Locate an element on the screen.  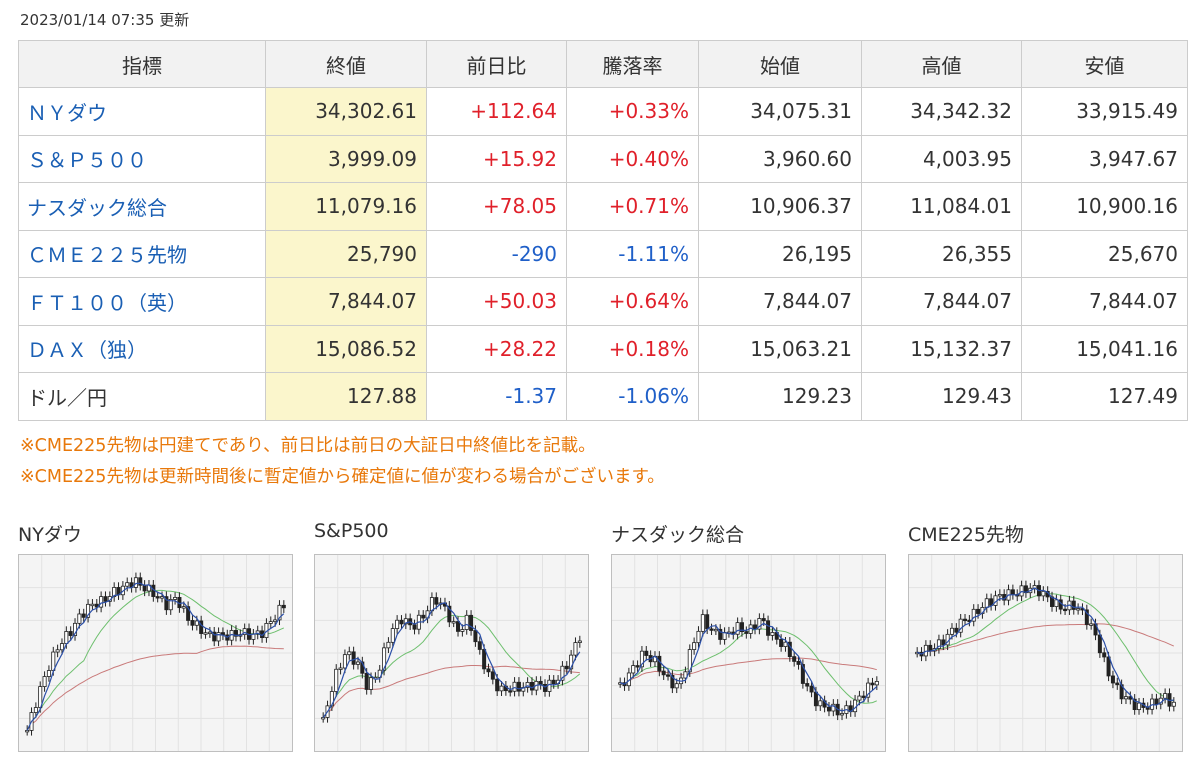
chart-nasdaq: ナスダック総合 is located at coordinates (748, 636).